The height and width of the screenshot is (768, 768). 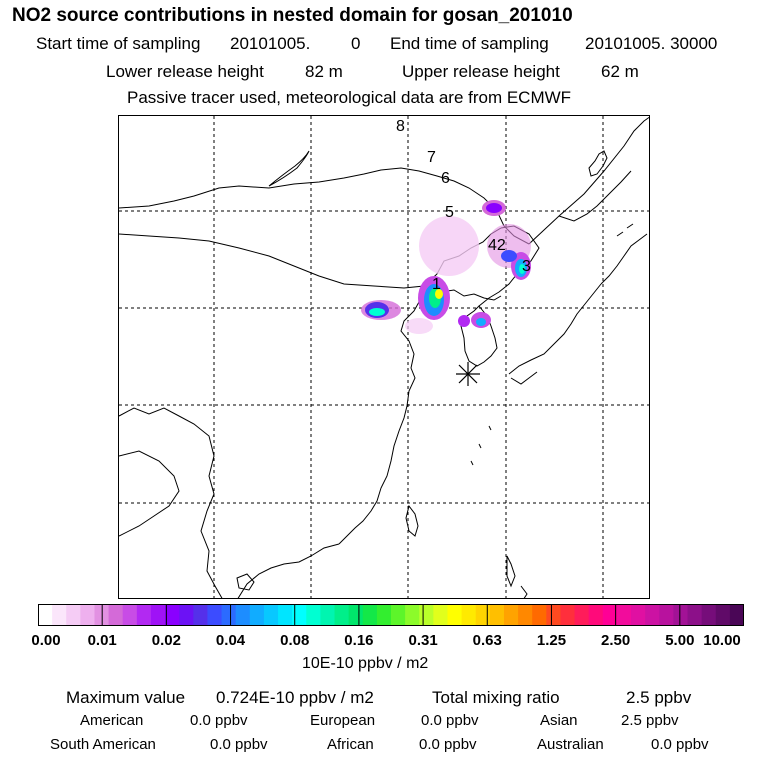 I want to click on trajectory-label: 3, so click(x=526, y=266).